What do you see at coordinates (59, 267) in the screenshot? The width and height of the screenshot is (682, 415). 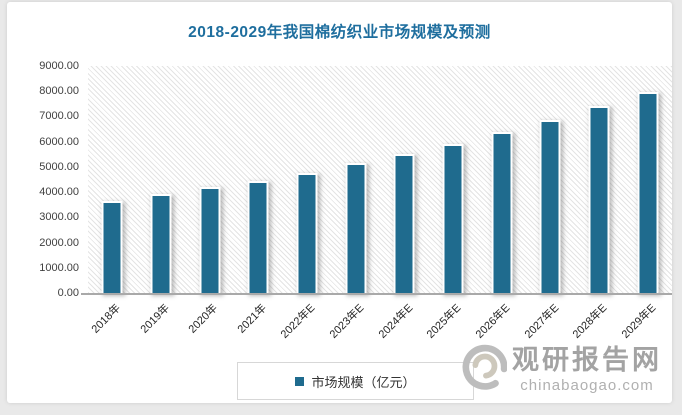 I see `y-tick-label: 1000.00` at bounding box center [59, 267].